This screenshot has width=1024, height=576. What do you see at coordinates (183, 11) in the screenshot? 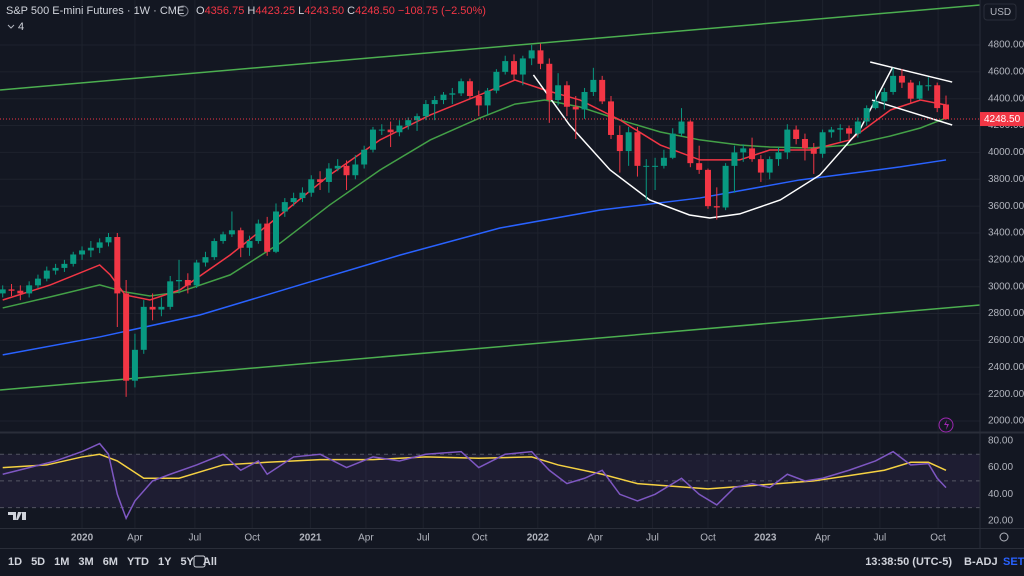
I see `status-icon` at bounding box center [183, 11].